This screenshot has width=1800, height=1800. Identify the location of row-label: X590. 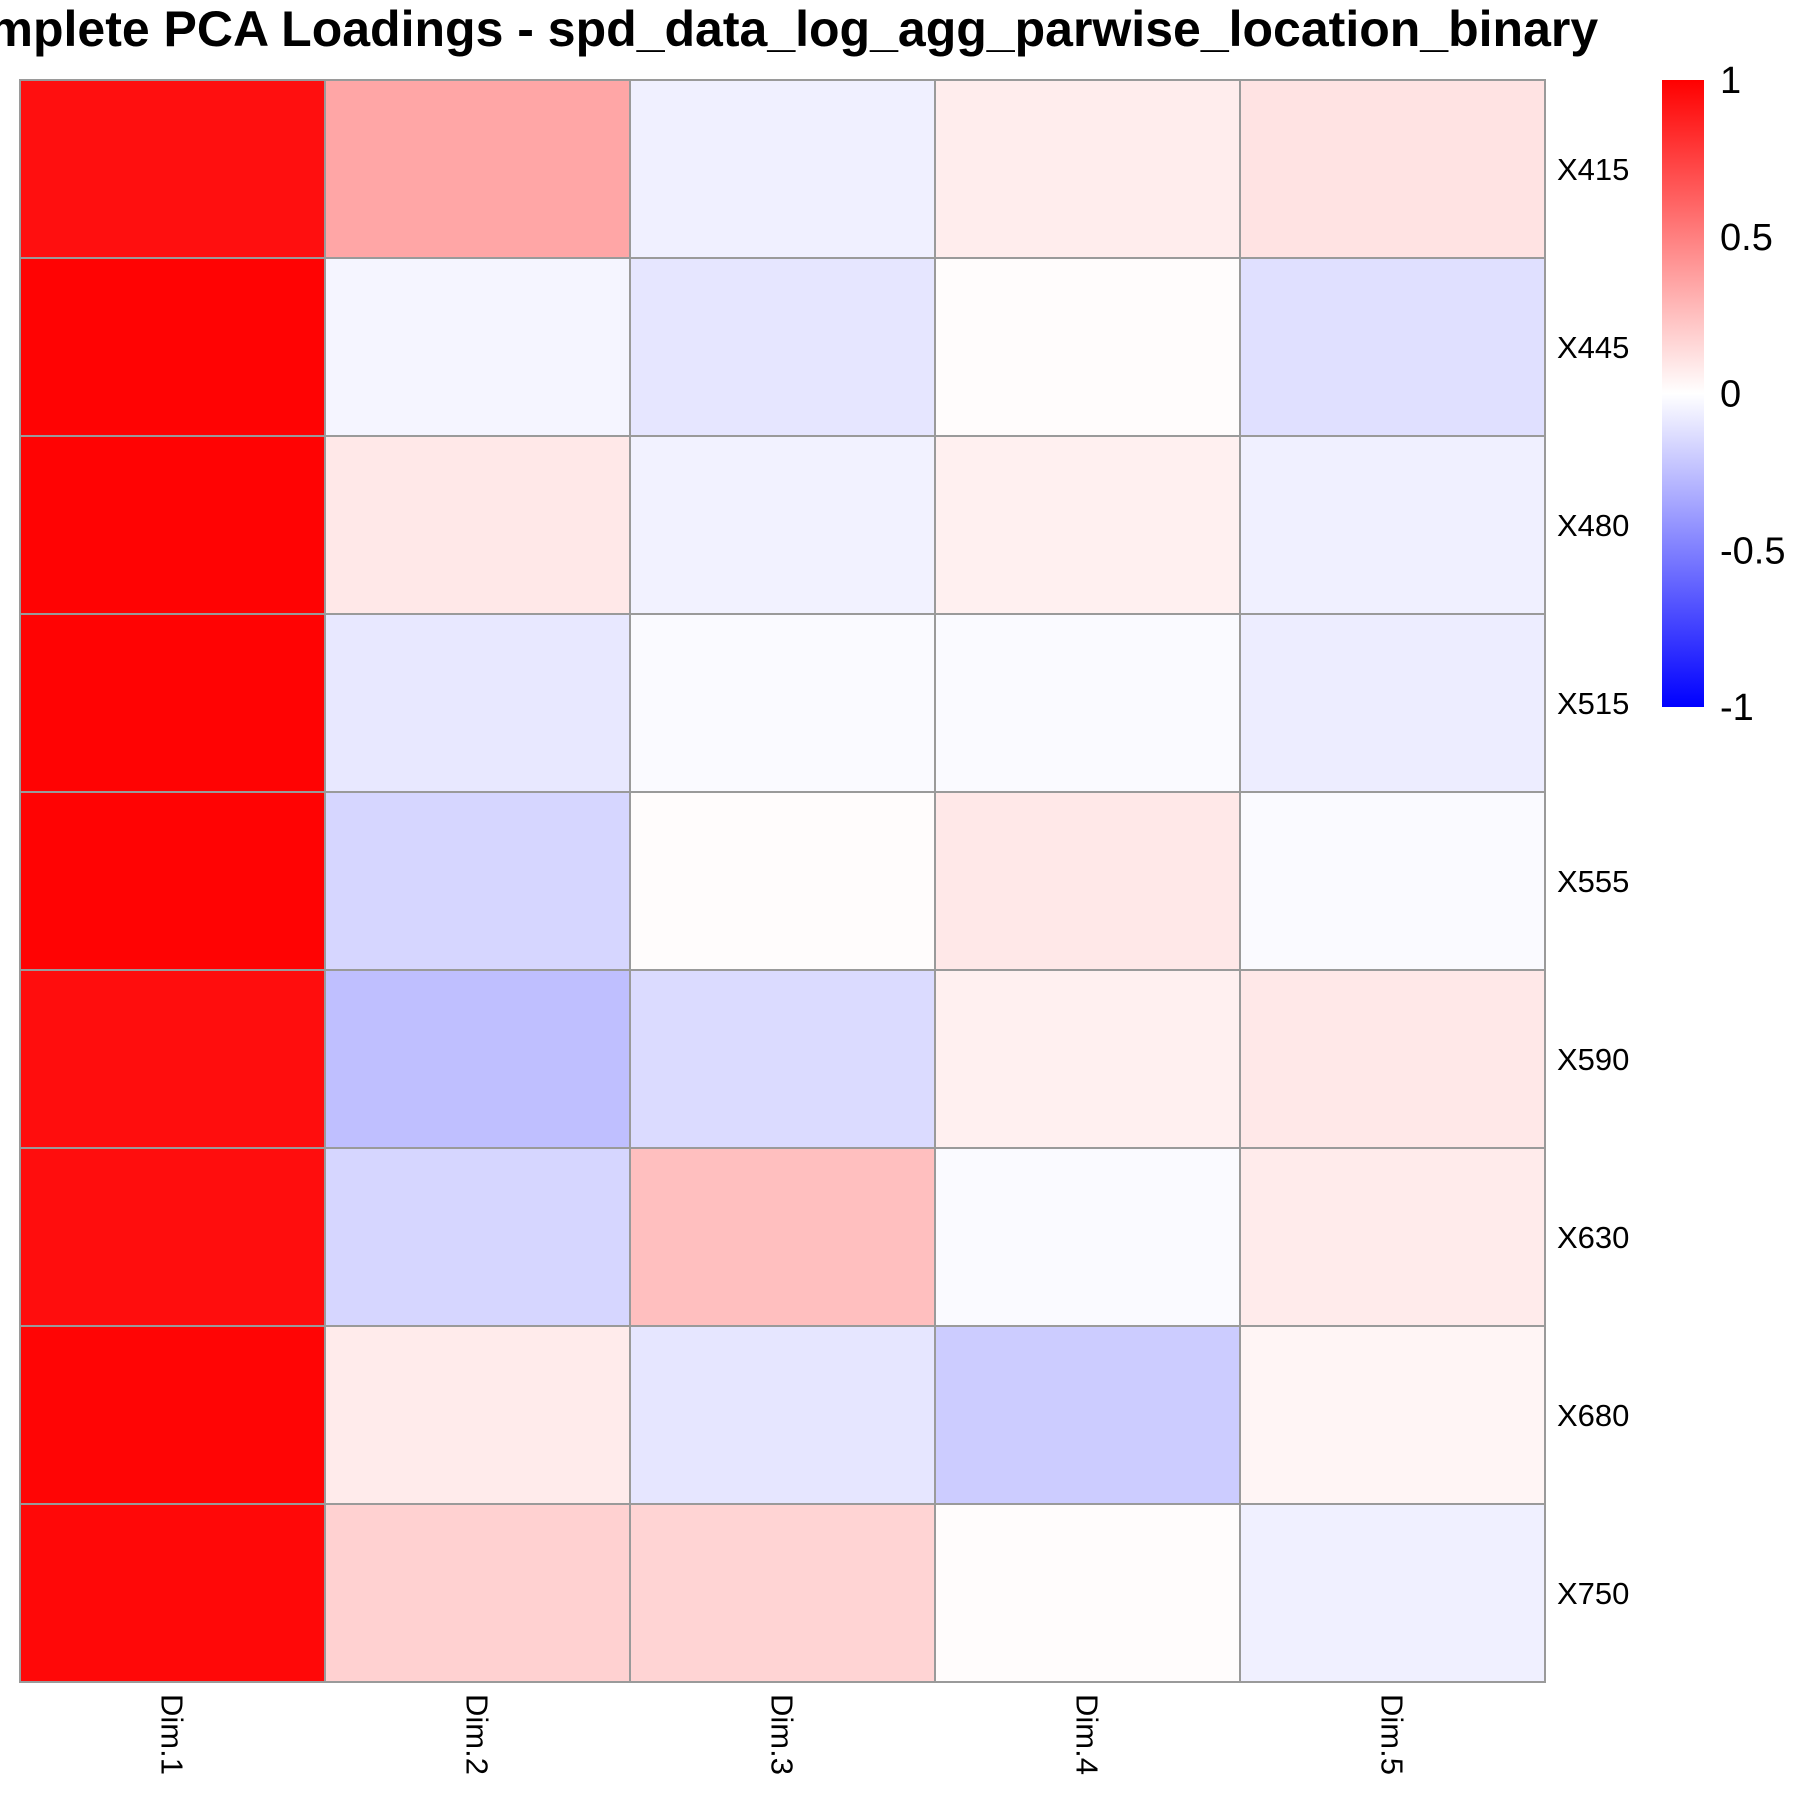
(1593, 1059).